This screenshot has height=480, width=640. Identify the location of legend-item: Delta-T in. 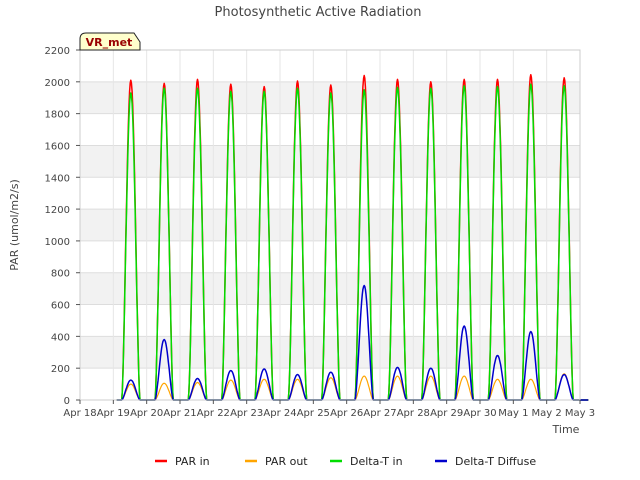
(366, 461).